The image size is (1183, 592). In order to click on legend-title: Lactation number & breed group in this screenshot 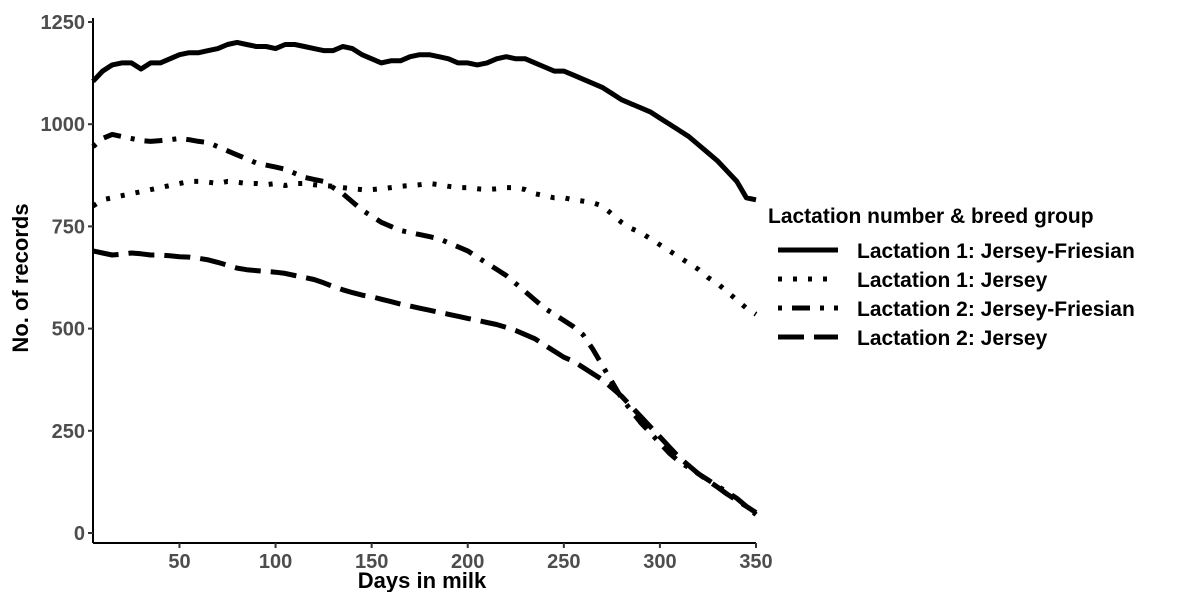, I will do `click(931, 216)`.